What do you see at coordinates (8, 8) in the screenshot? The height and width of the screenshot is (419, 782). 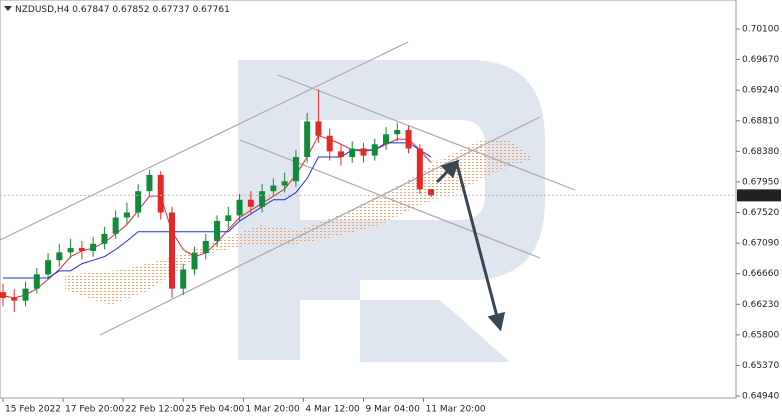 I see `menu-arrow` at bounding box center [8, 8].